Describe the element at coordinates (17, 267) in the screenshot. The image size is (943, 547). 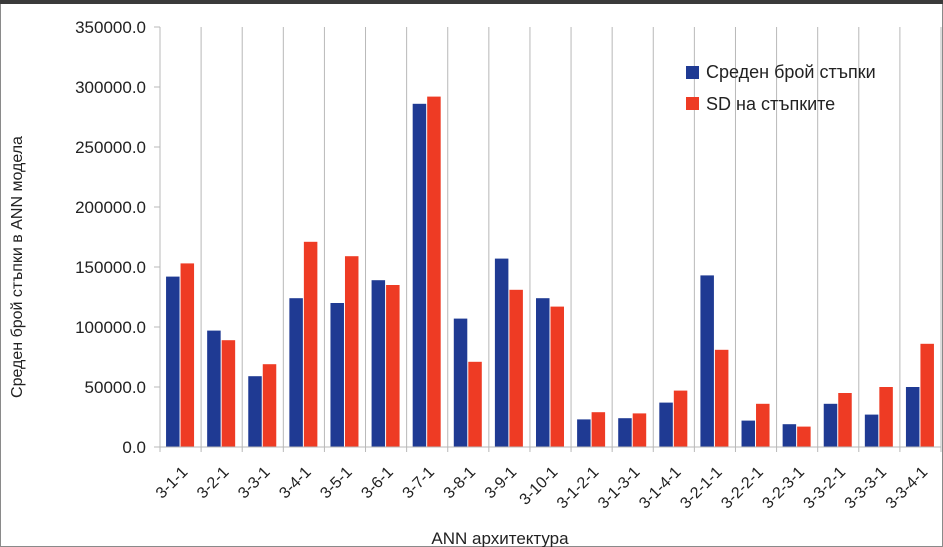
I see `y-axis-label: Среден брой стъпки в ANN модела` at that location.